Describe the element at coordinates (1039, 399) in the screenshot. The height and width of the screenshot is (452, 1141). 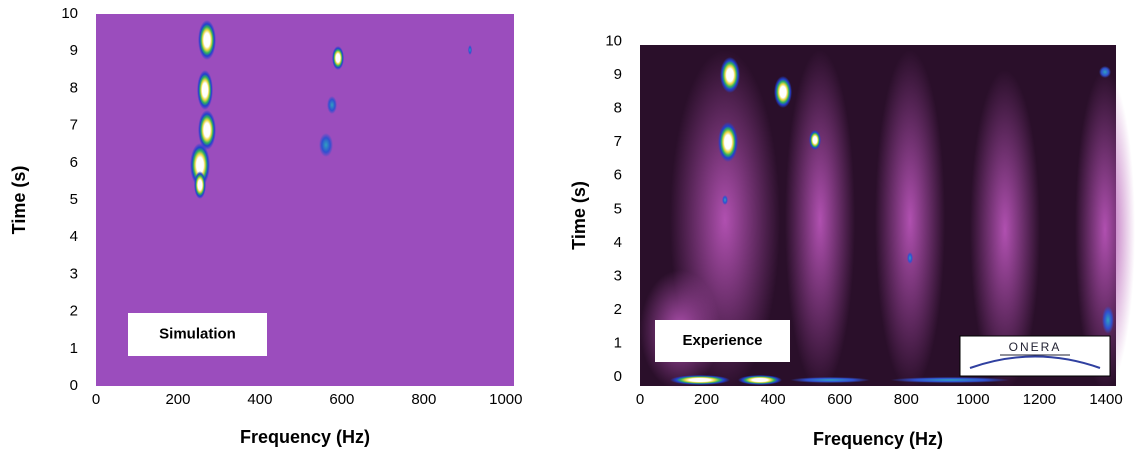
I see `x-tick-label: 1200` at that location.